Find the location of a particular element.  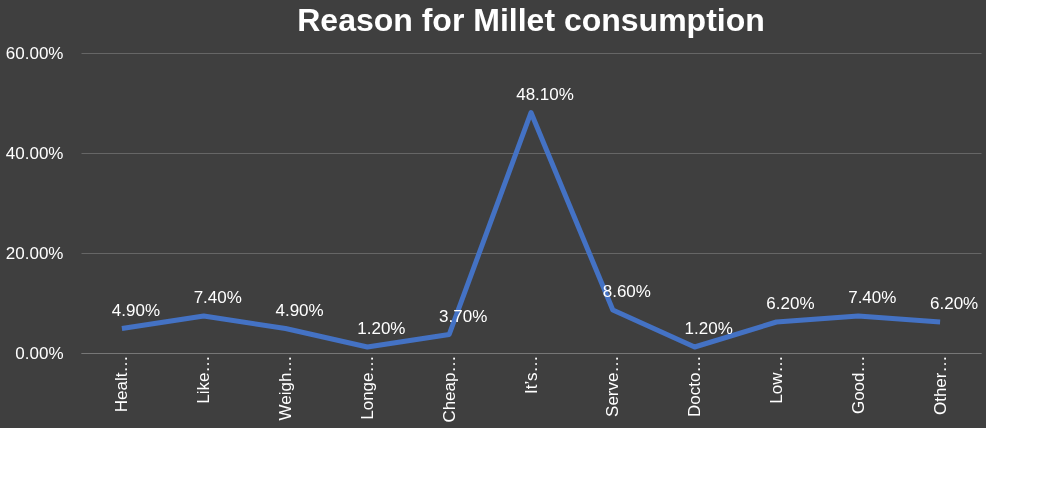

y-tick-label: 20.00% is located at coordinates (34, 253).